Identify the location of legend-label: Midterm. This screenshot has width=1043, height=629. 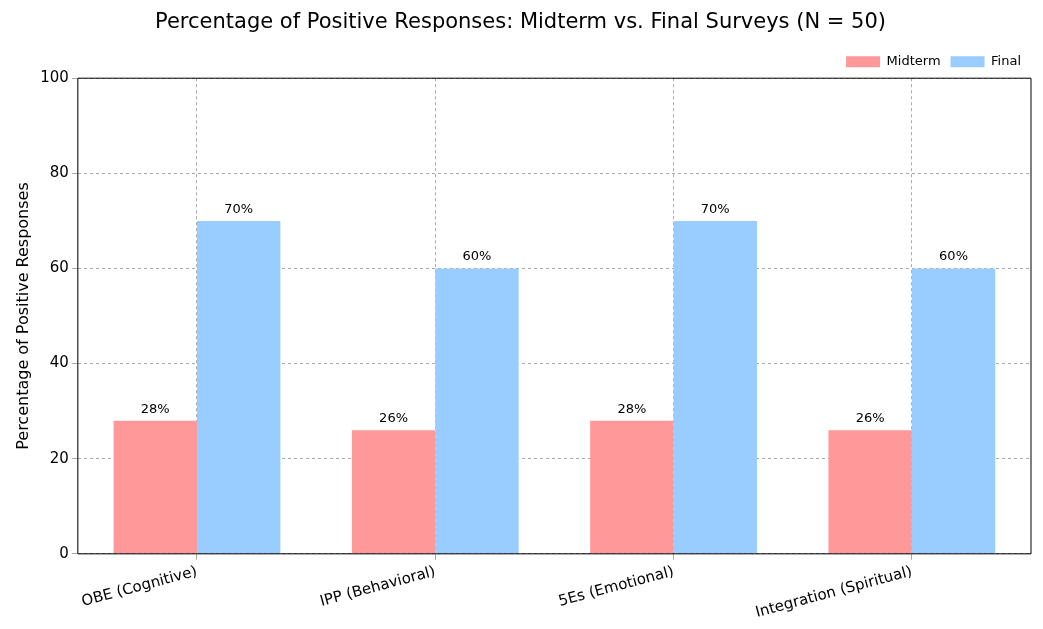
(913, 61).